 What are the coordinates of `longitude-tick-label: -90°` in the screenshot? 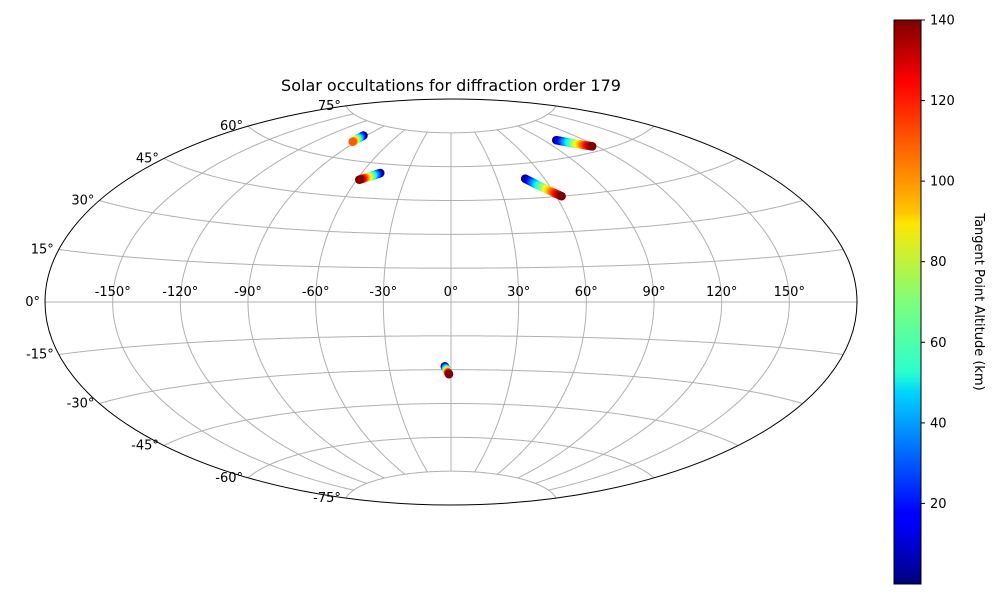 It's located at (248, 292).